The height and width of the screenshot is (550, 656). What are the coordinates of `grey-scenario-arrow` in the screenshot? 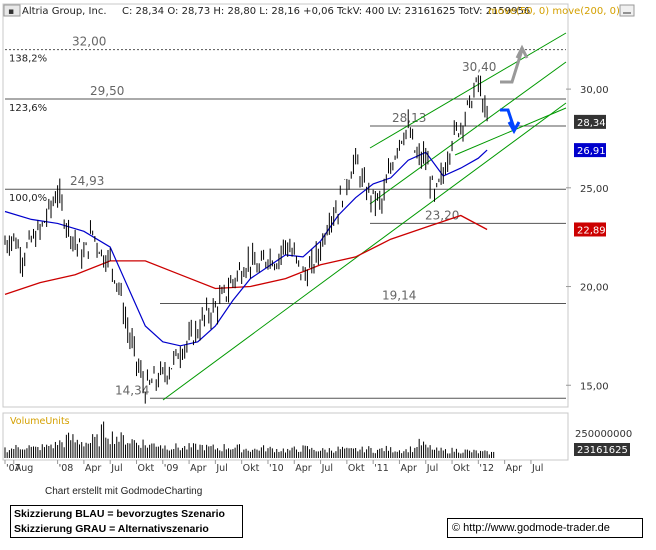 It's located at (514, 64).